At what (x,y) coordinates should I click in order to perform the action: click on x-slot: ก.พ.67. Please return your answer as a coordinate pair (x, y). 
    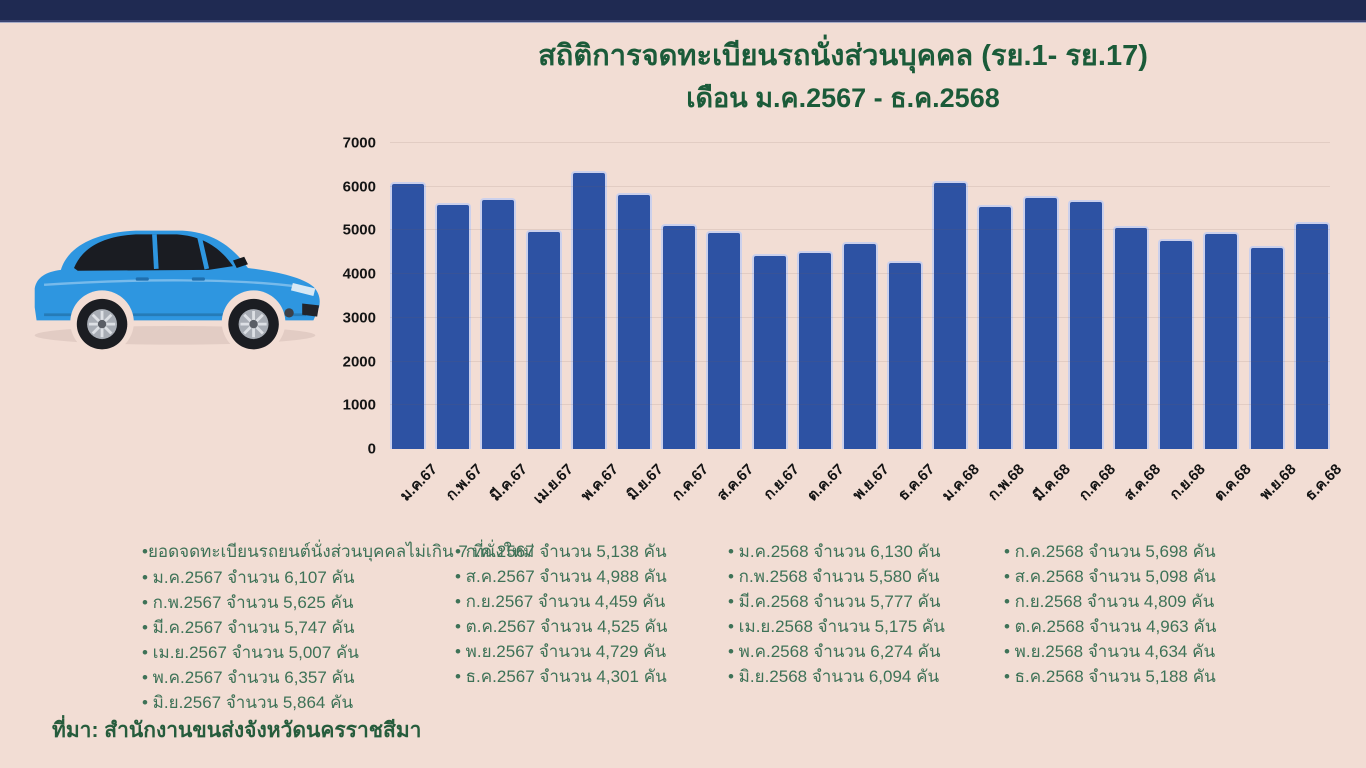
    Looking at the image, I should click on (460, 487).